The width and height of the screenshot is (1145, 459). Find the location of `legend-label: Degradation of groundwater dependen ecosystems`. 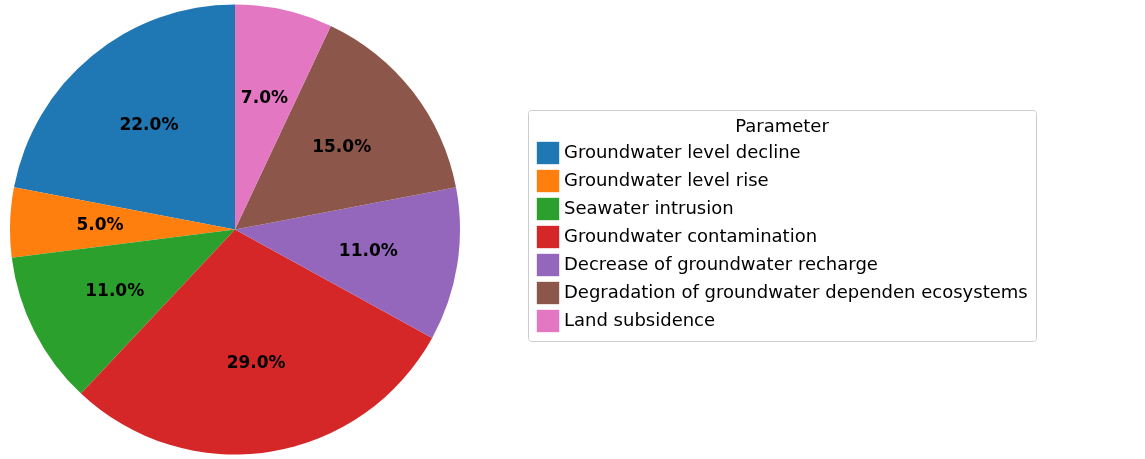

legend-label: Degradation of groundwater dependen ecosystems is located at coordinates (796, 291).